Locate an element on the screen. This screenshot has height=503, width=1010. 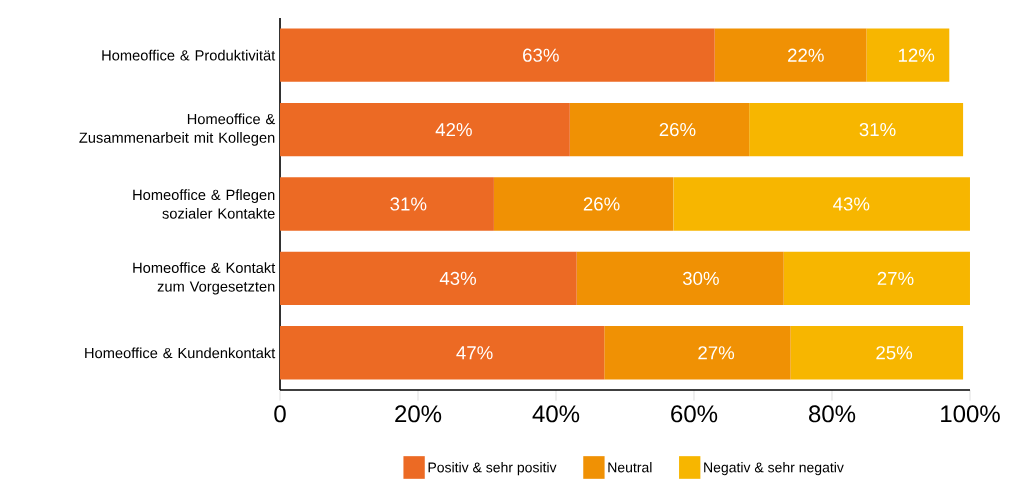
data-label: 30% is located at coordinates (700, 278).